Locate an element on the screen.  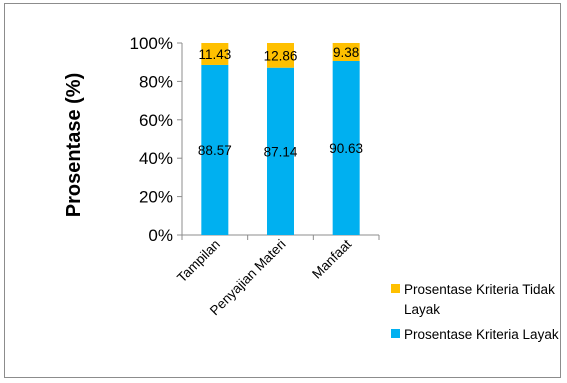
y-tick-label: 100% is located at coordinates (151, 43).